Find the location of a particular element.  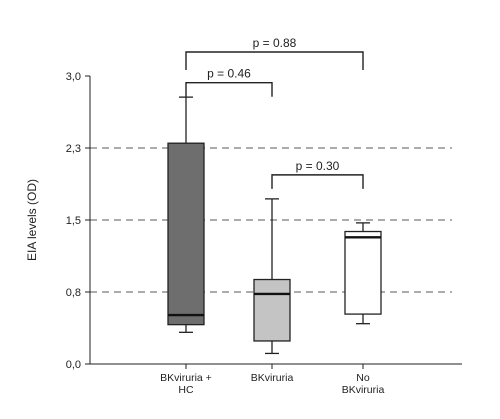

comparison-bracket: p = 0.46 is located at coordinates (229, 82).